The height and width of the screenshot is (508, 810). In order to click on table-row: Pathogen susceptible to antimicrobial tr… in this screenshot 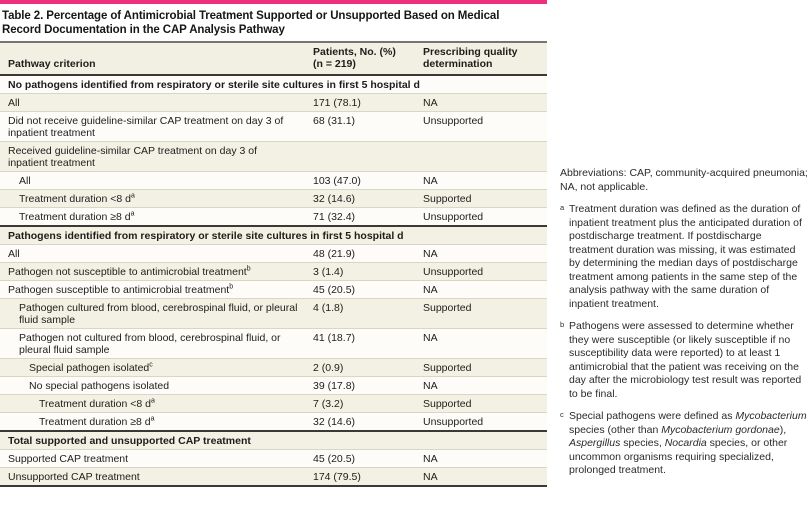, I will do `click(273, 289)`.